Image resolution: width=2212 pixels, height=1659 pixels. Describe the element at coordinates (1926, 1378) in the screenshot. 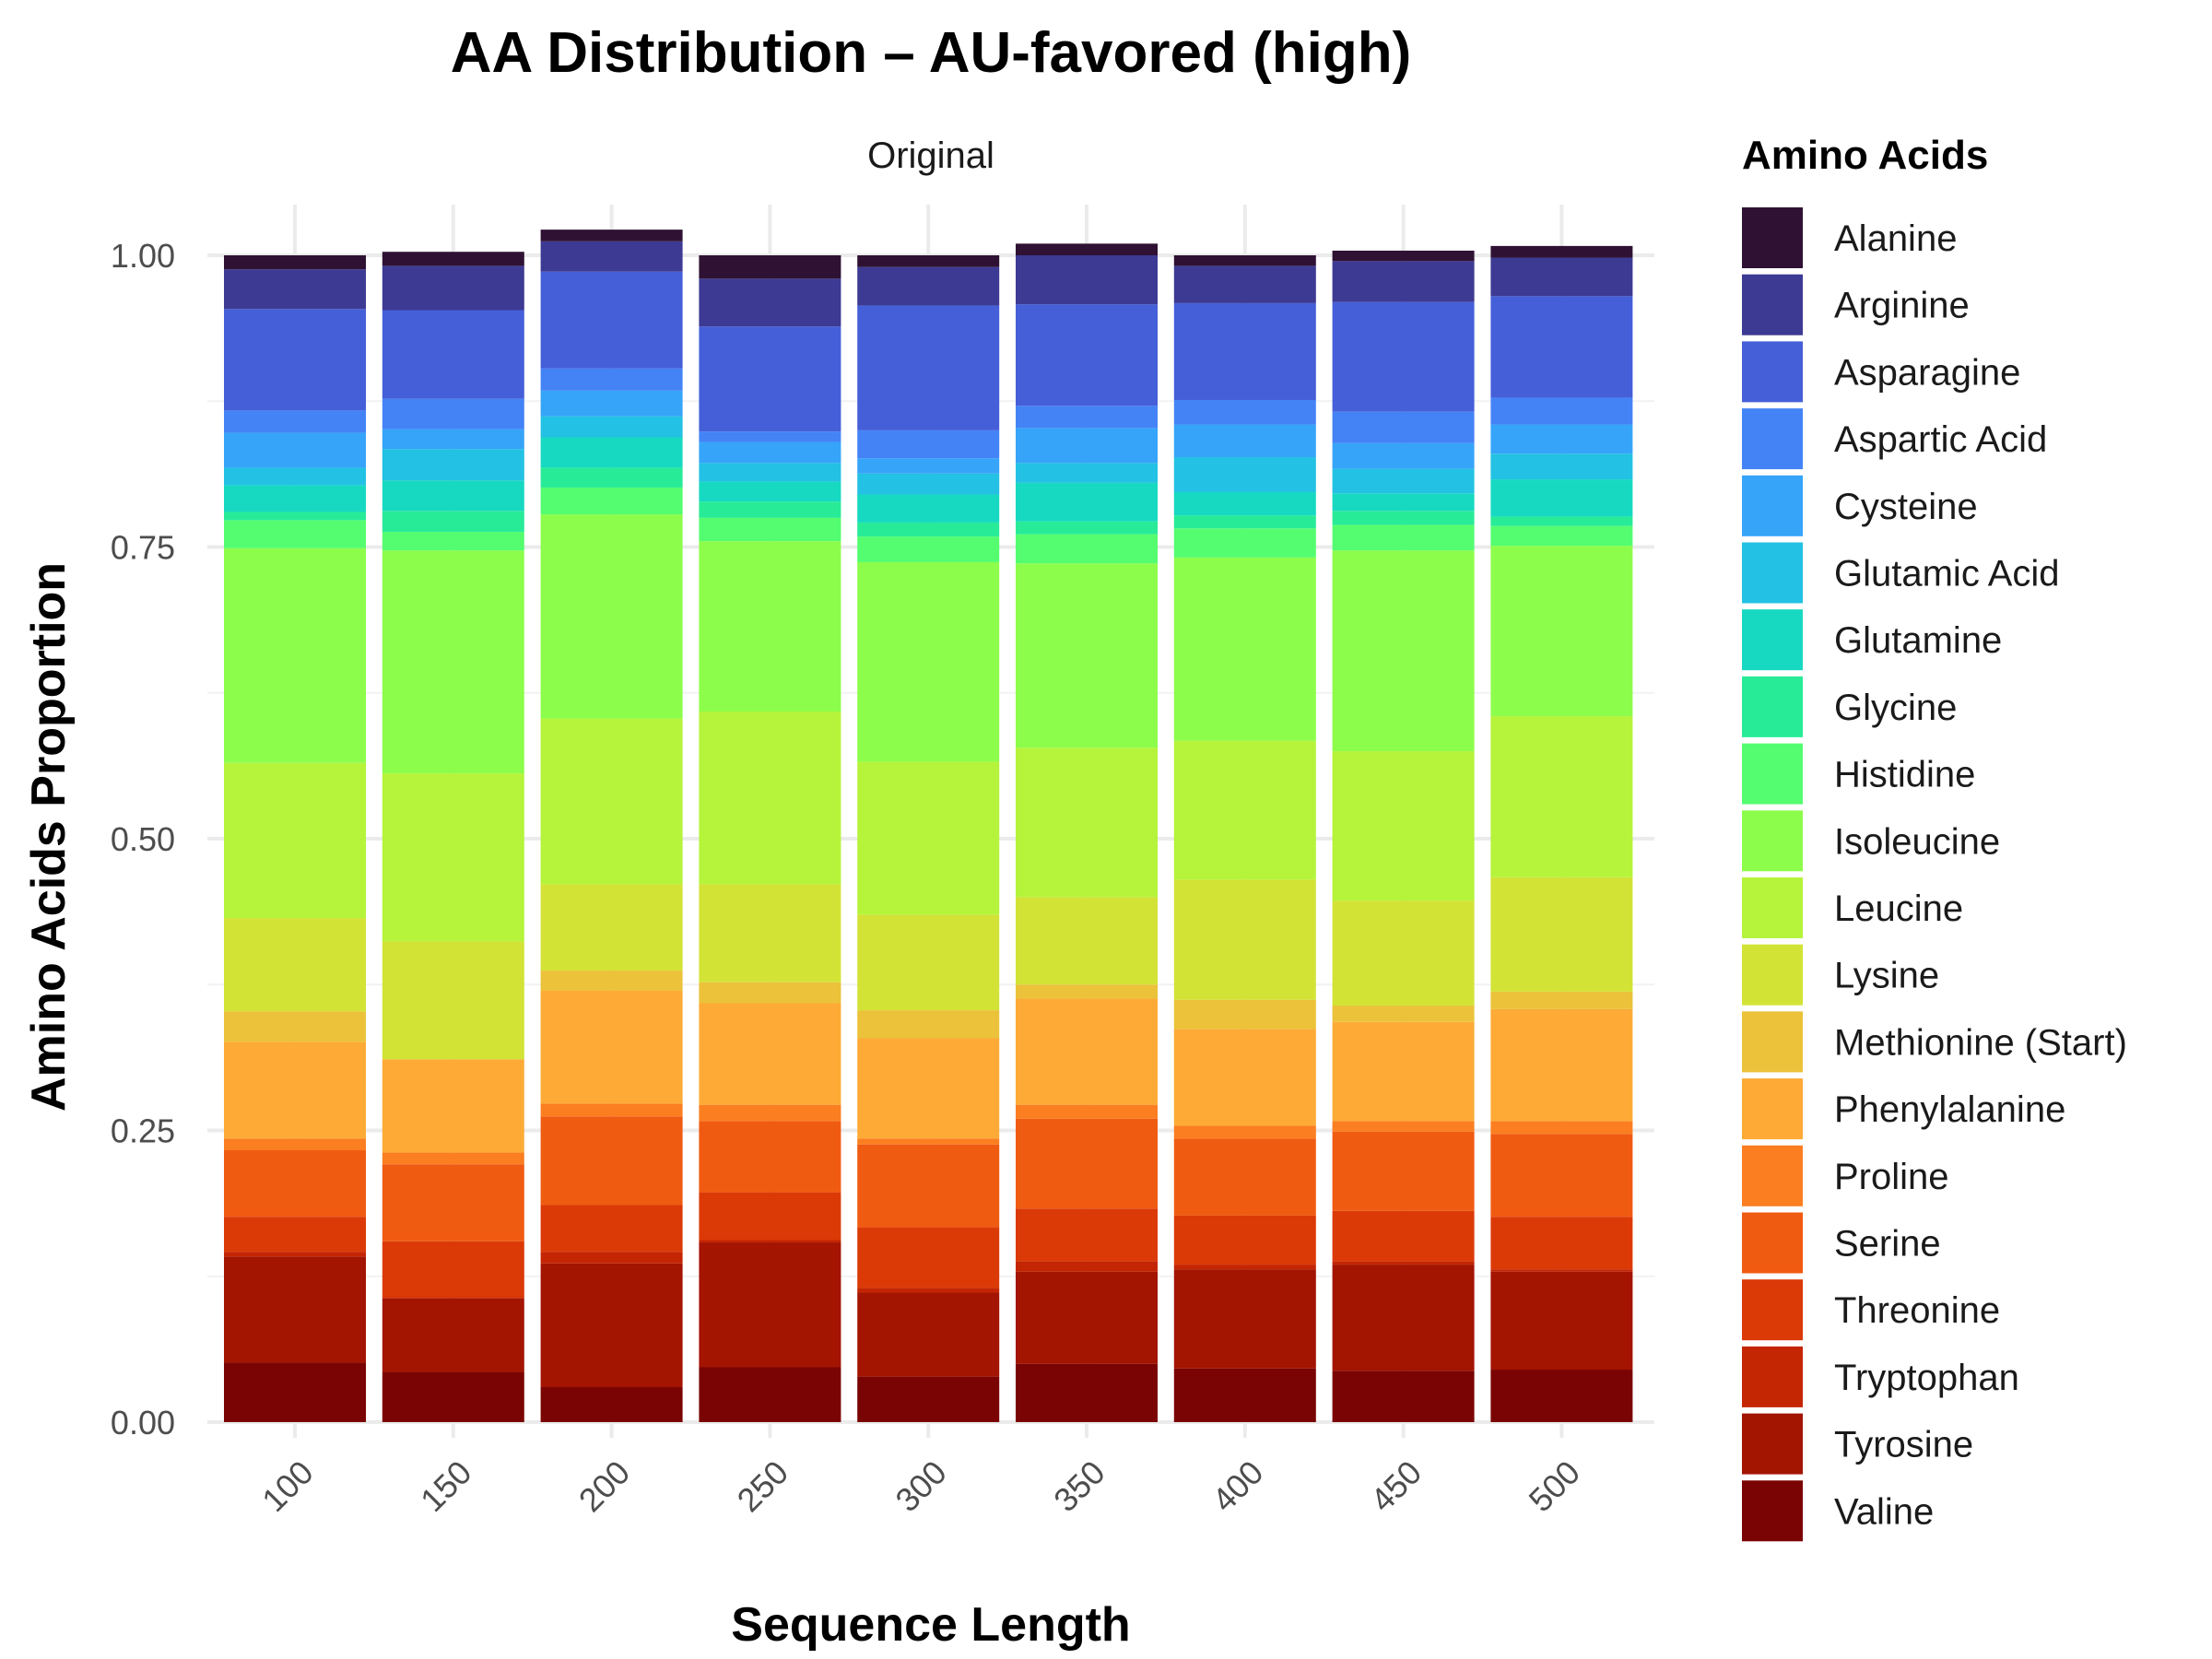

I see `legend-label: Tryptophan` at that location.